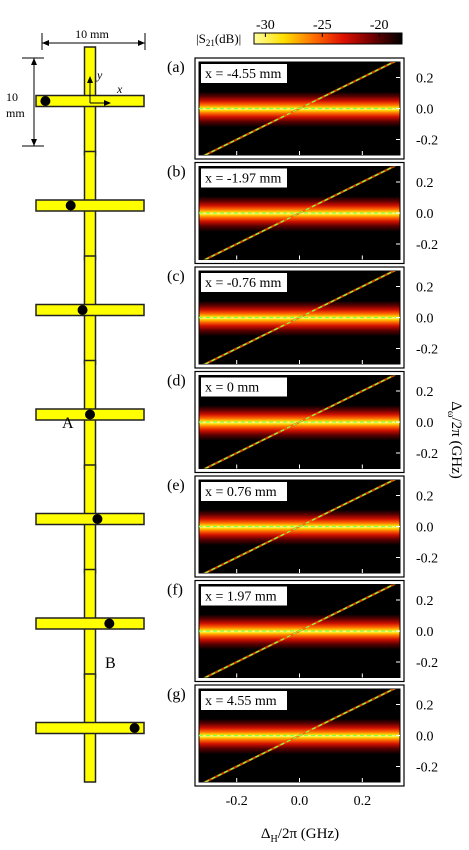 The width and height of the screenshot is (469, 850). What do you see at coordinates (99, 75) in the screenshot?
I see `axis-y-label: y` at bounding box center [99, 75].